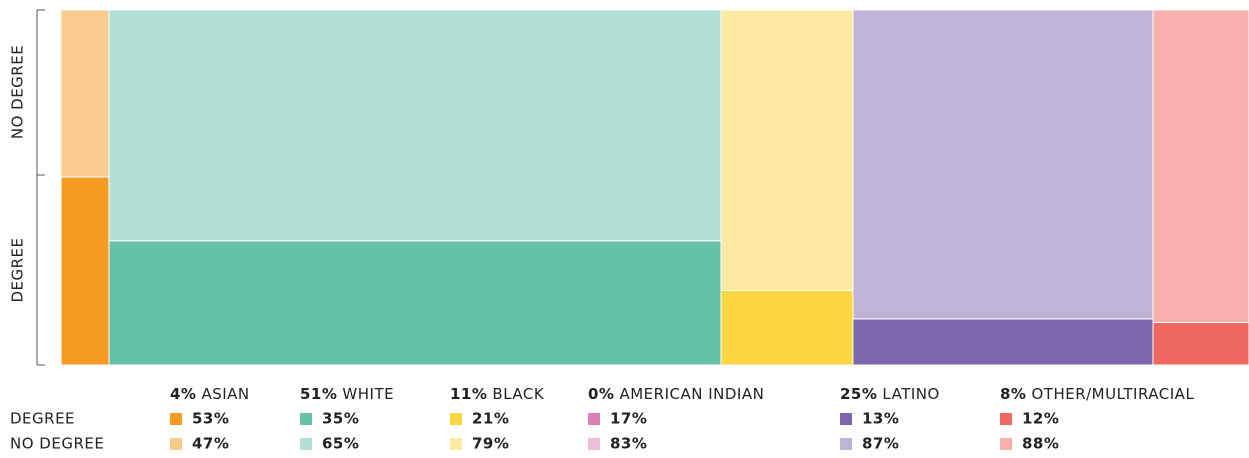 This screenshot has width=1249, height=458. Describe the element at coordinates (1040, 444) in the screenshot. I see `value-label: 88%` at that location.